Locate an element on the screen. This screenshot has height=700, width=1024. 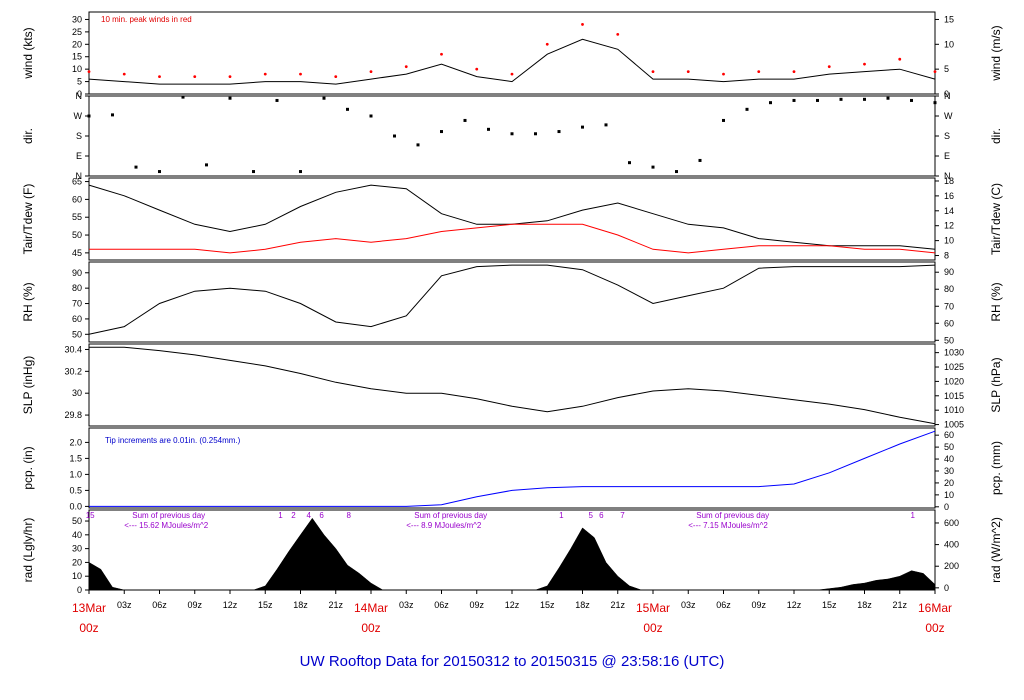
y-tick-label: 60 is located at coordinates (77, 199).